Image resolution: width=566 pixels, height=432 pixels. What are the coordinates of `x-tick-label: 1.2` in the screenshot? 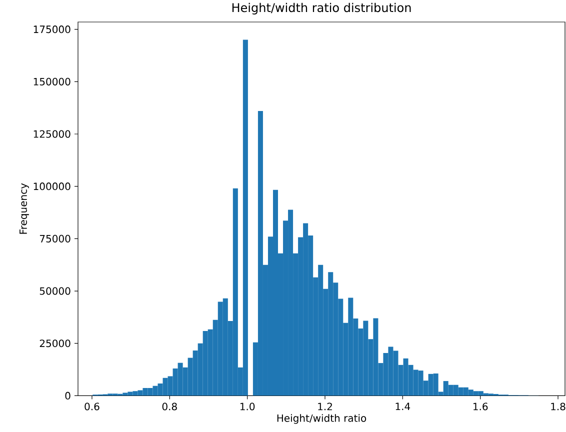 It's located at (325, 406).